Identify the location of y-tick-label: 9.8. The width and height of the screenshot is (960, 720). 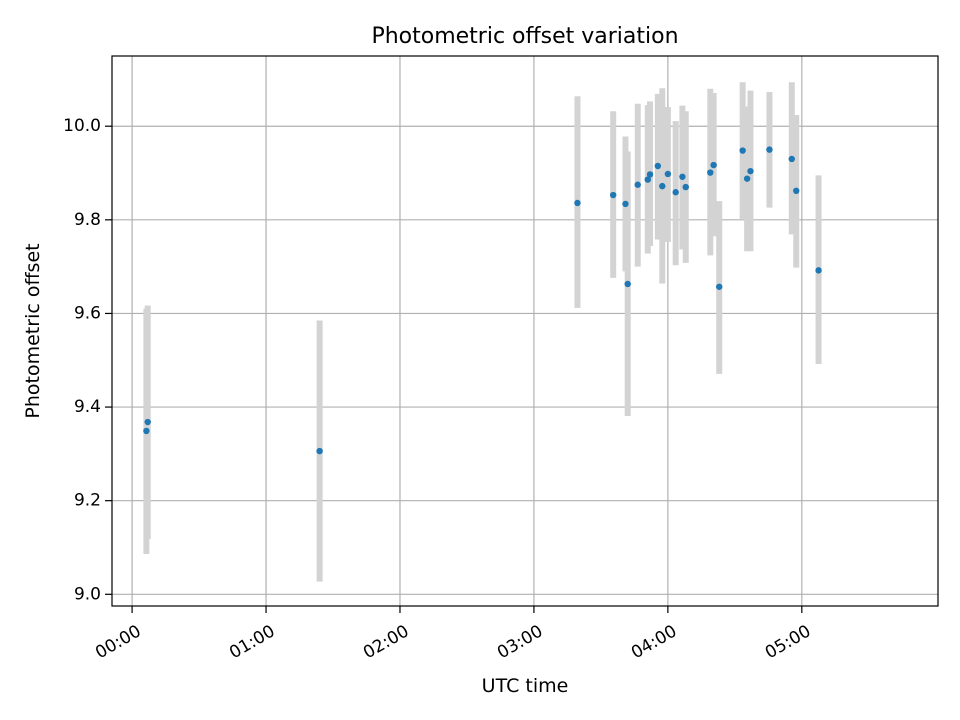
(87, 220).